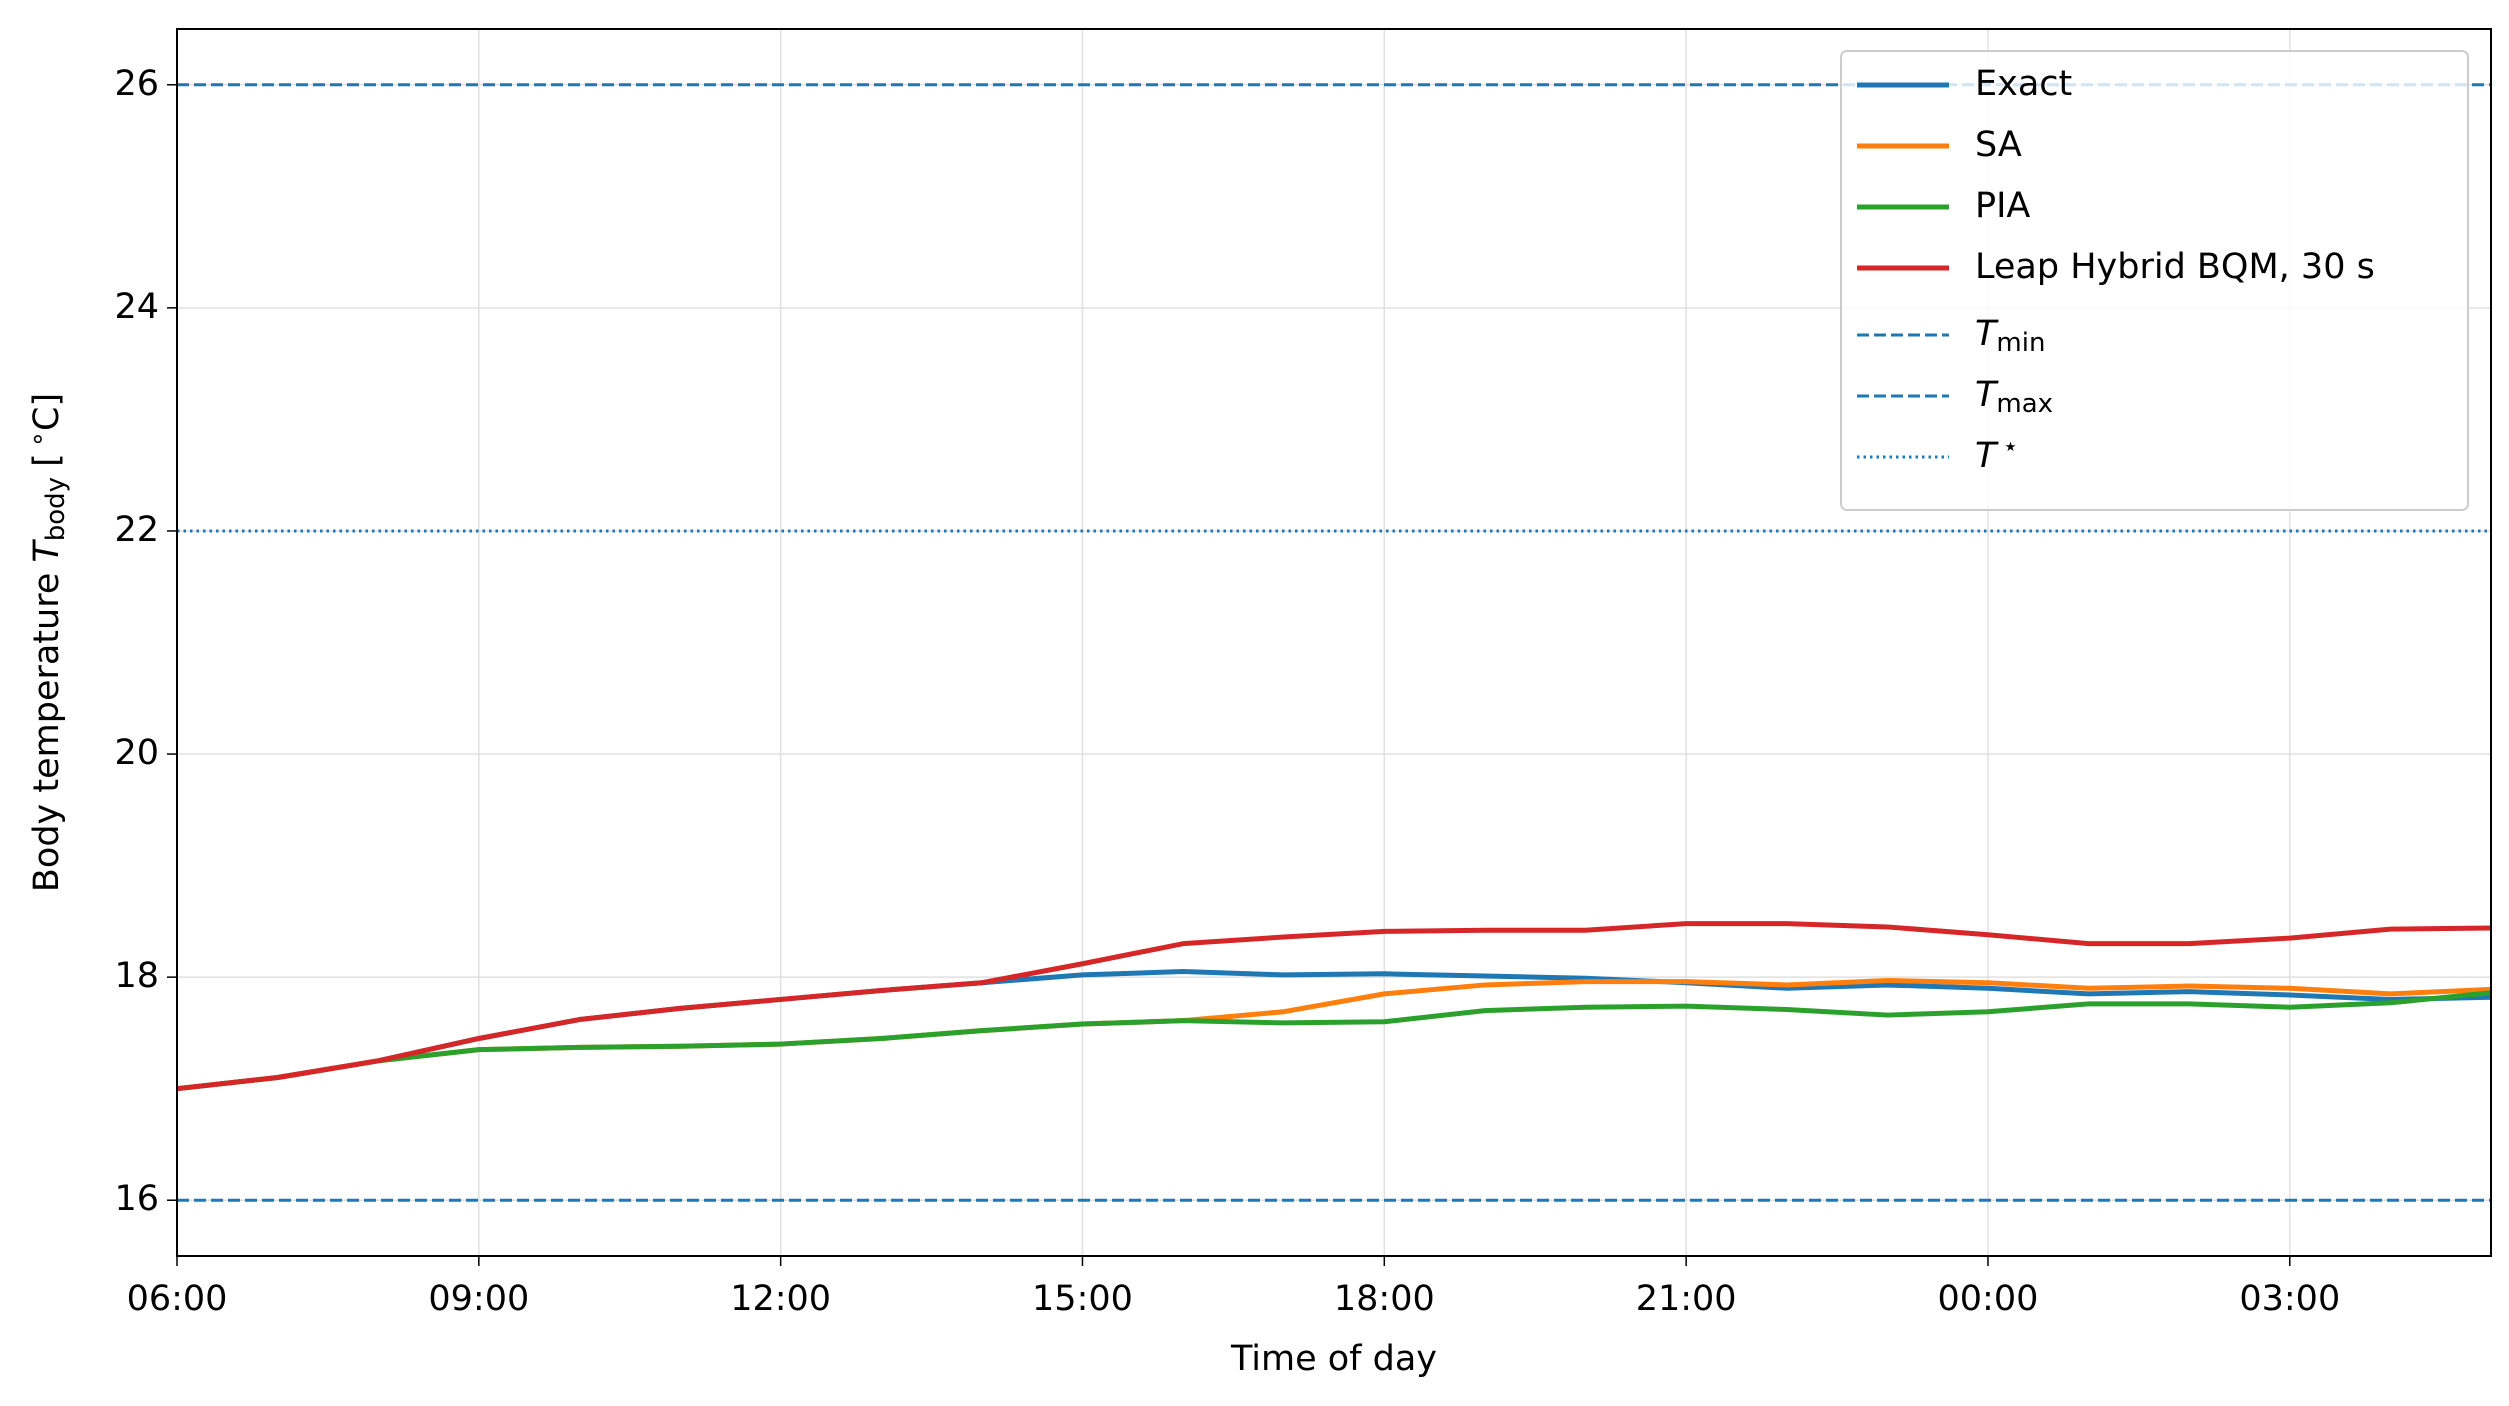 This screenshot has width=2509, height=1406. Describe the element at coordinates (1333, 1359) in the screenshot. I see `x-axis-label: Time of day` at that location.